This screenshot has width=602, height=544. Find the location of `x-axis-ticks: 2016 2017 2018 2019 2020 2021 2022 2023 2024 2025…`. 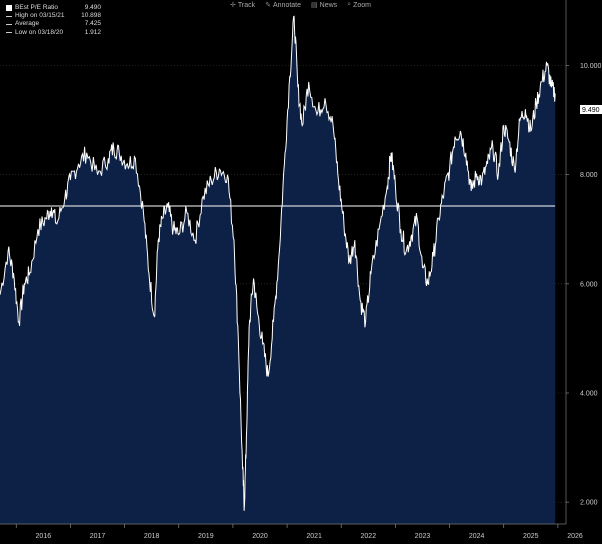

x-axis-ticks: 2016 2017 2018 2019 2020 2021 2022 2023 2024 2025… is located at coordinates (299, 532).